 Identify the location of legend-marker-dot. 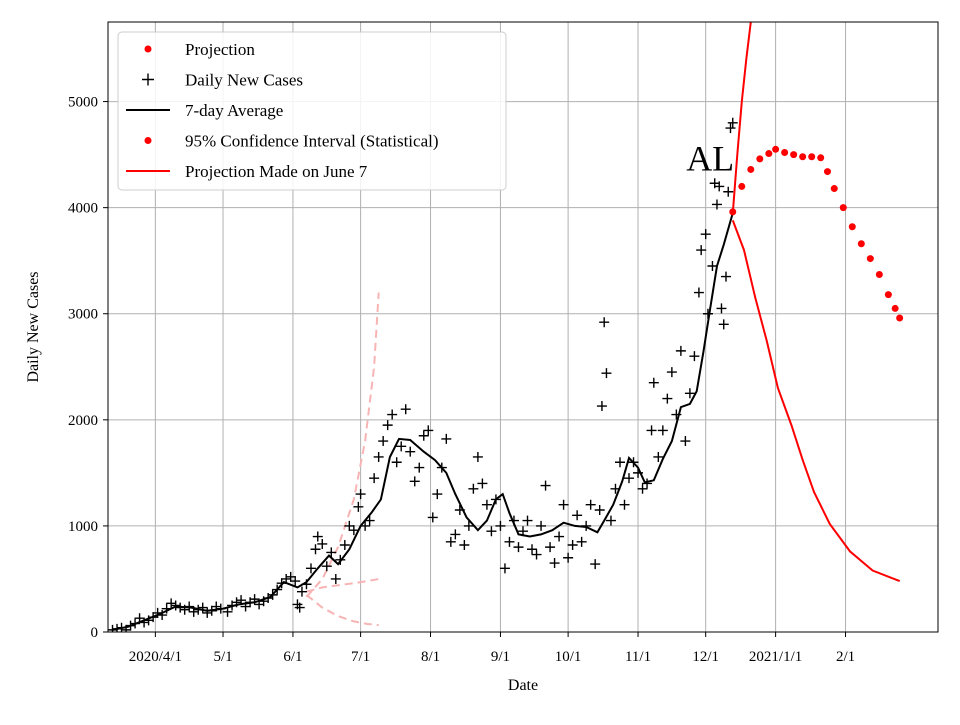
(148, 140).